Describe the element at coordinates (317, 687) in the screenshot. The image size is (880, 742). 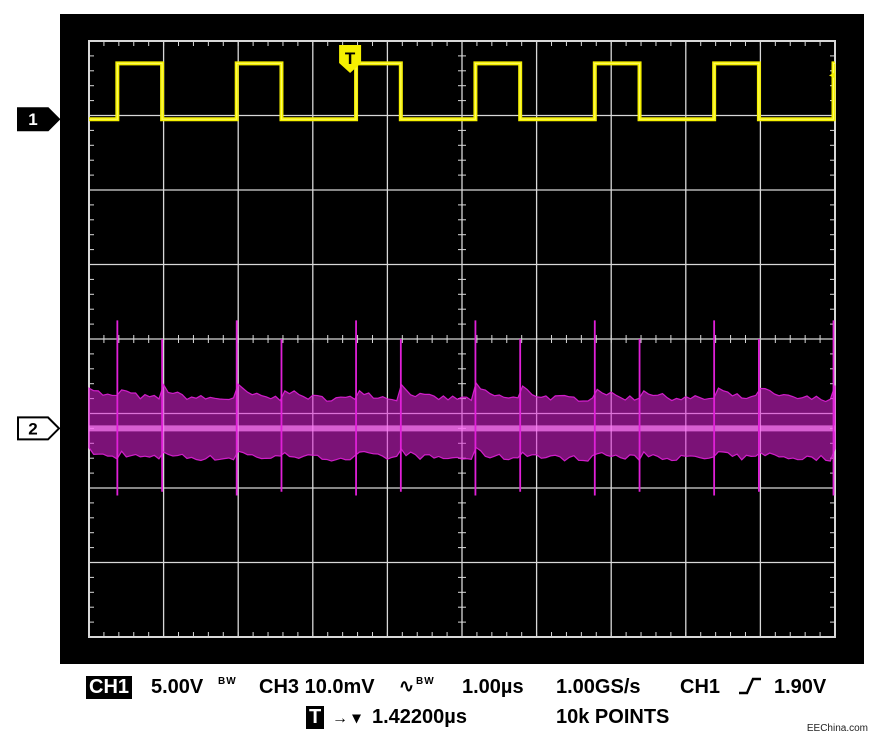
I see `ch3-scale: CH3 10.0mV` at that location.